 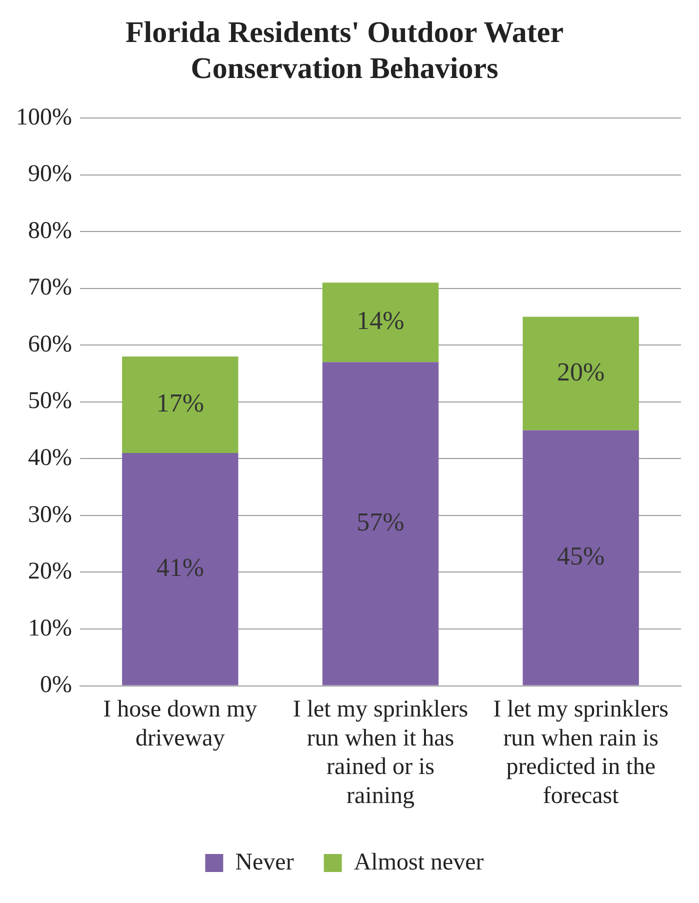 I want to click on data-label: 57%, so click(x=380, y=522).